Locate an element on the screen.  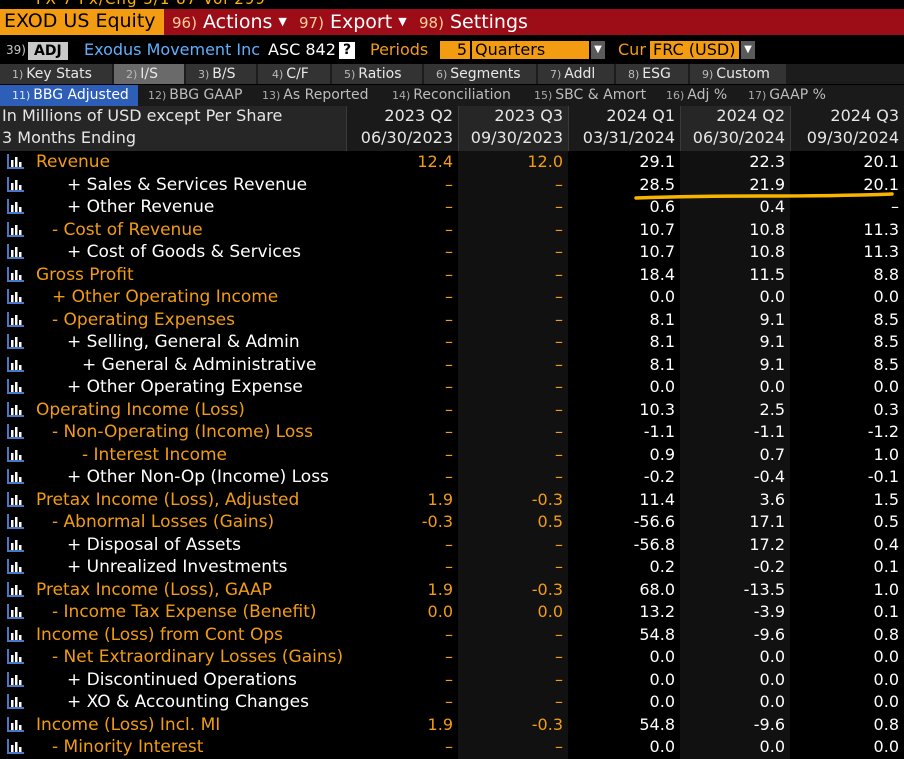
table-row: Income (Loss) from Cont Ops – – 54.8 -9.6 0.8 is located at coordinates (452, 634).